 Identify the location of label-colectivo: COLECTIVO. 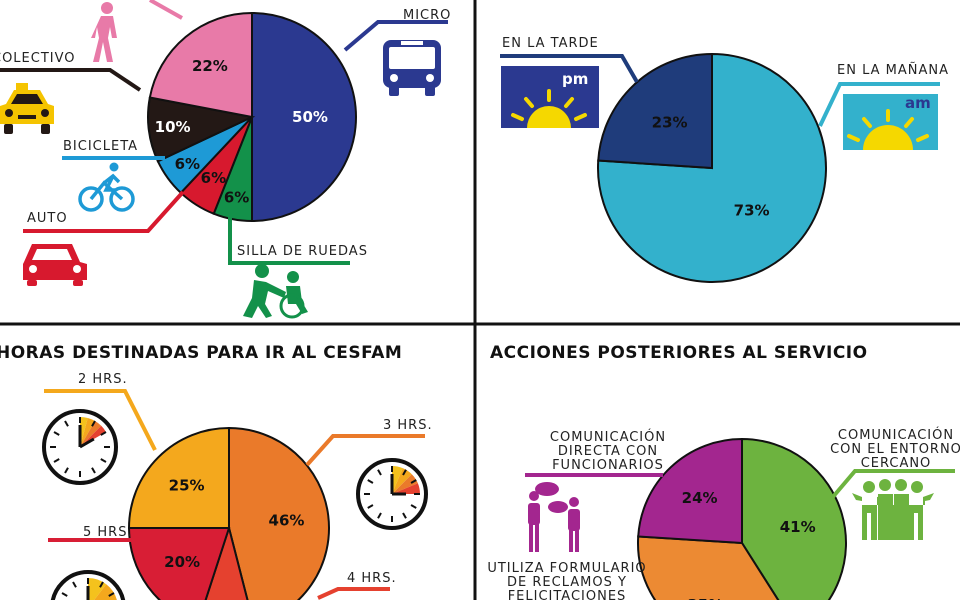
(38, 58).